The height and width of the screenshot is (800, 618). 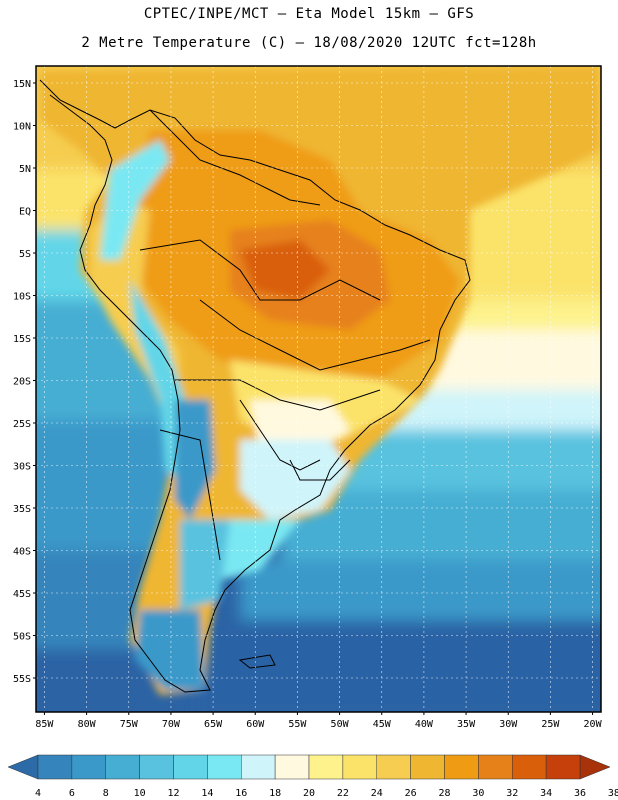 I want to click on lon-tick-label: 20W, so click(x=593, y=724).